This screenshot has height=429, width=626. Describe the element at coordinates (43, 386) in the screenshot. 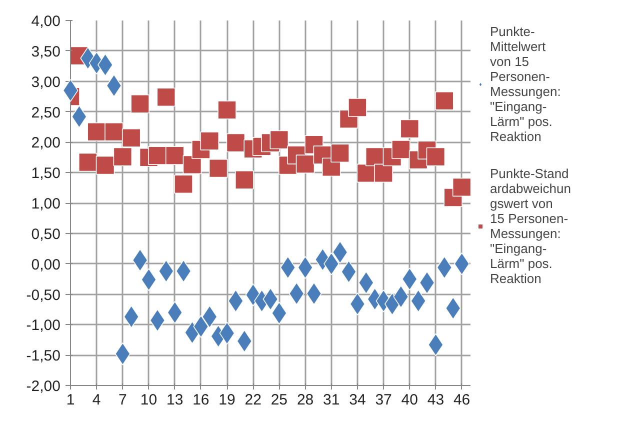

I see `y-tick-label: -2,00` at that location.